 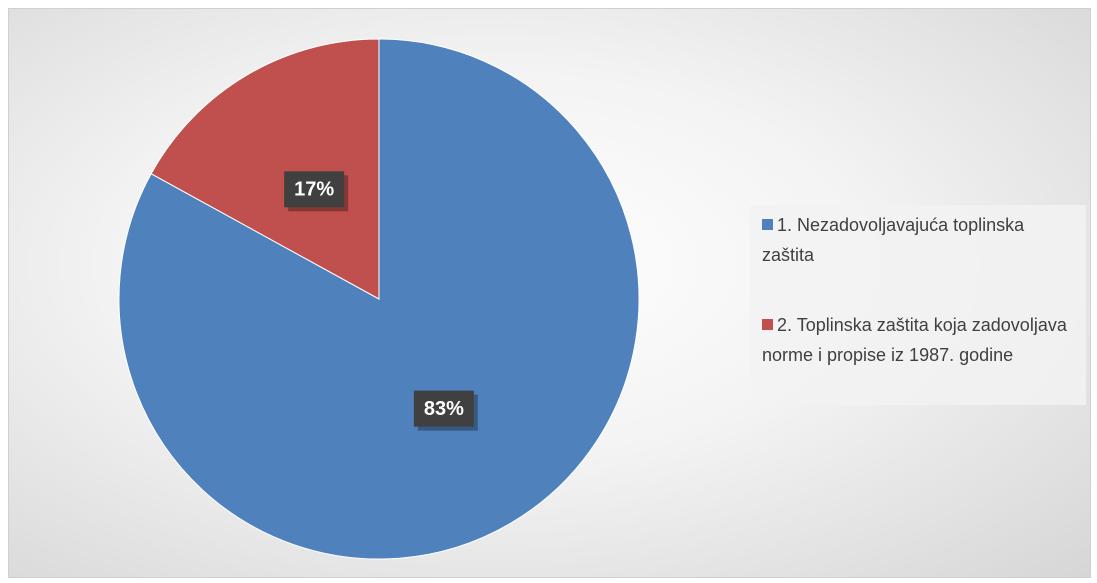 I want to click on data-label-text: 17%, so click(x=314, y=190).